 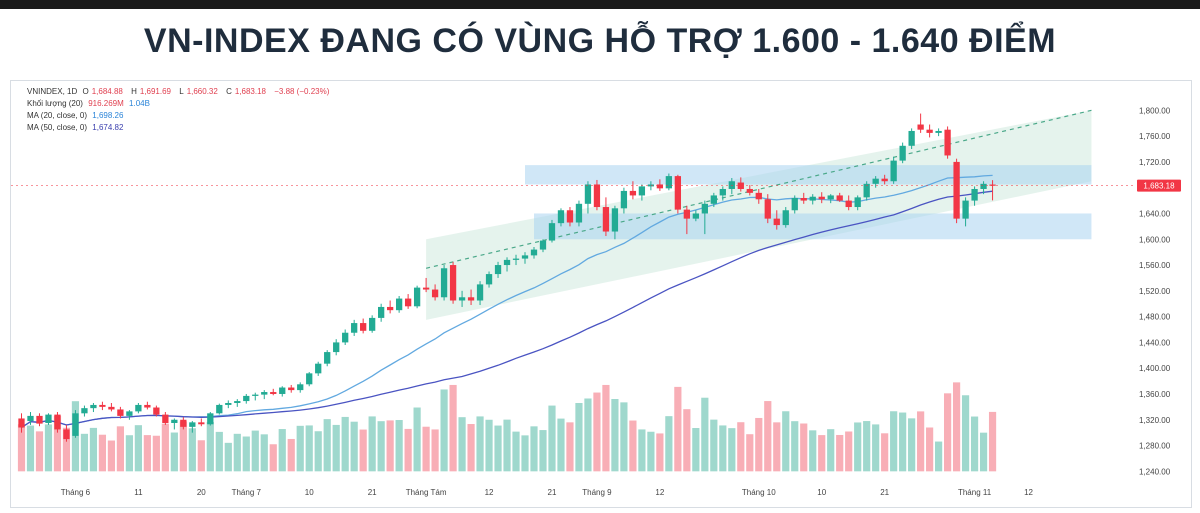 What do you see at coordinates (202, 91) in the screenshot?
I see `legend-l-value: 1,660.32` at bounding box center [202, 91].